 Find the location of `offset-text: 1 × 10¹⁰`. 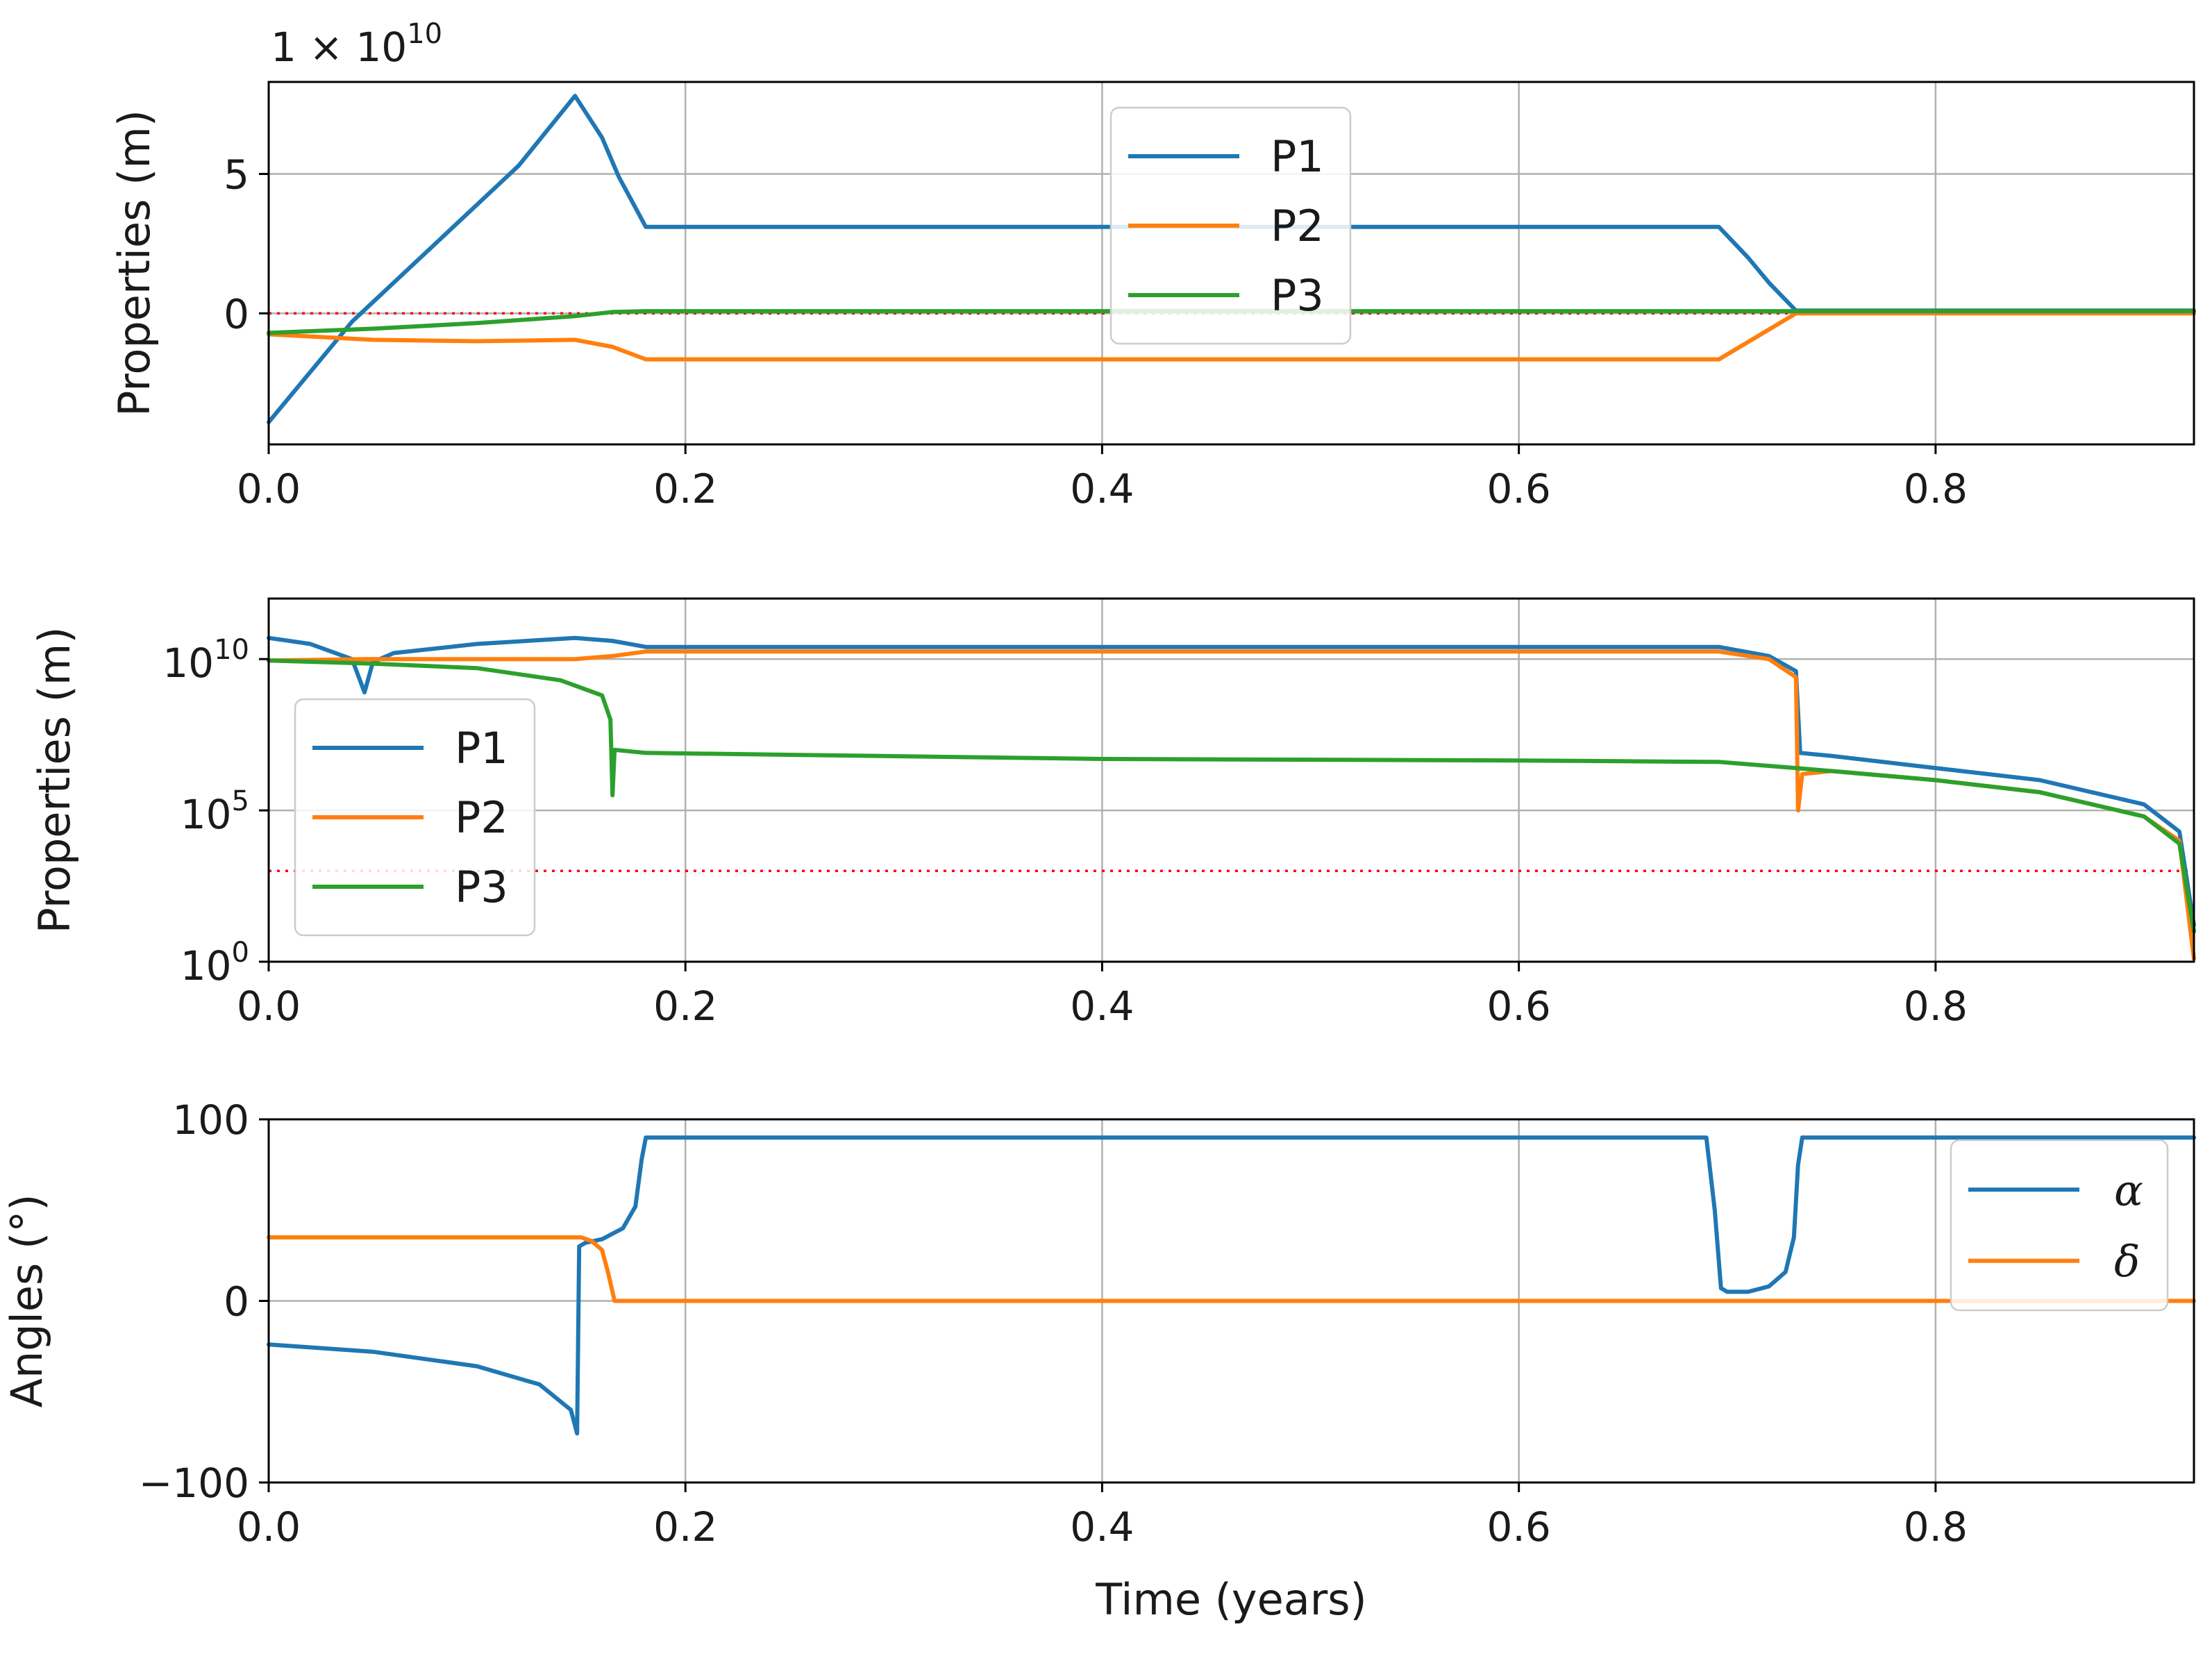

offset-text: 1 × 10¹⁰ is located at coordinates (357, 45).